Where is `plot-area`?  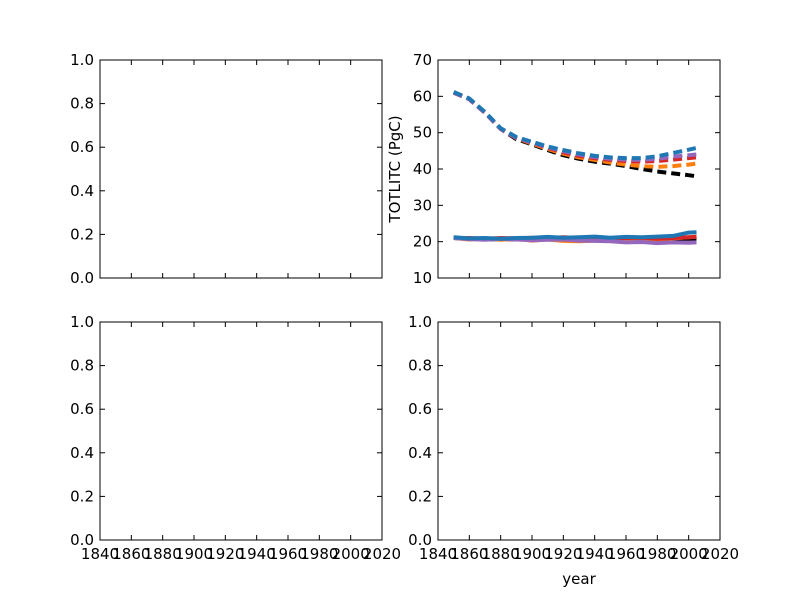 plot-area is located at coordinates (574, 168).